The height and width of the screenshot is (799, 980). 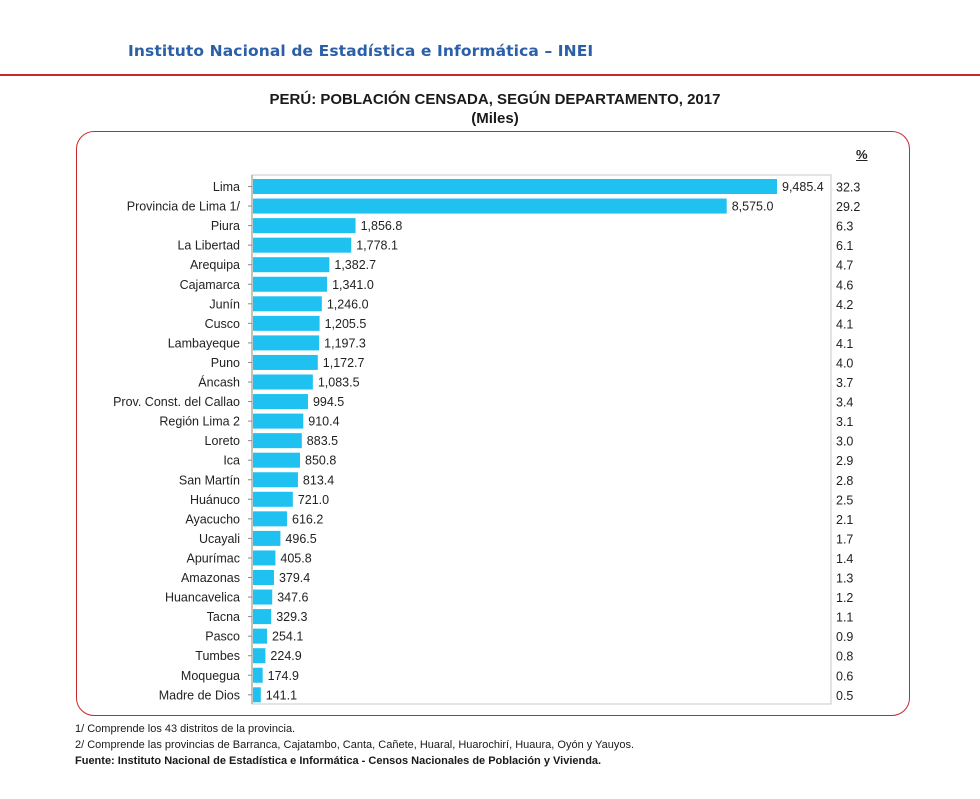 I want to click on percent-label-la-libertad: 6.1, so click(x=844, y=246).